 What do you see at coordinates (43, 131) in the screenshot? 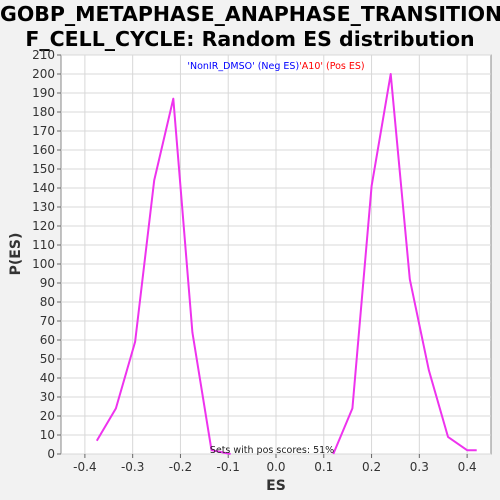
I see `y-tick-label: 170` at bounding box center [43, 131].